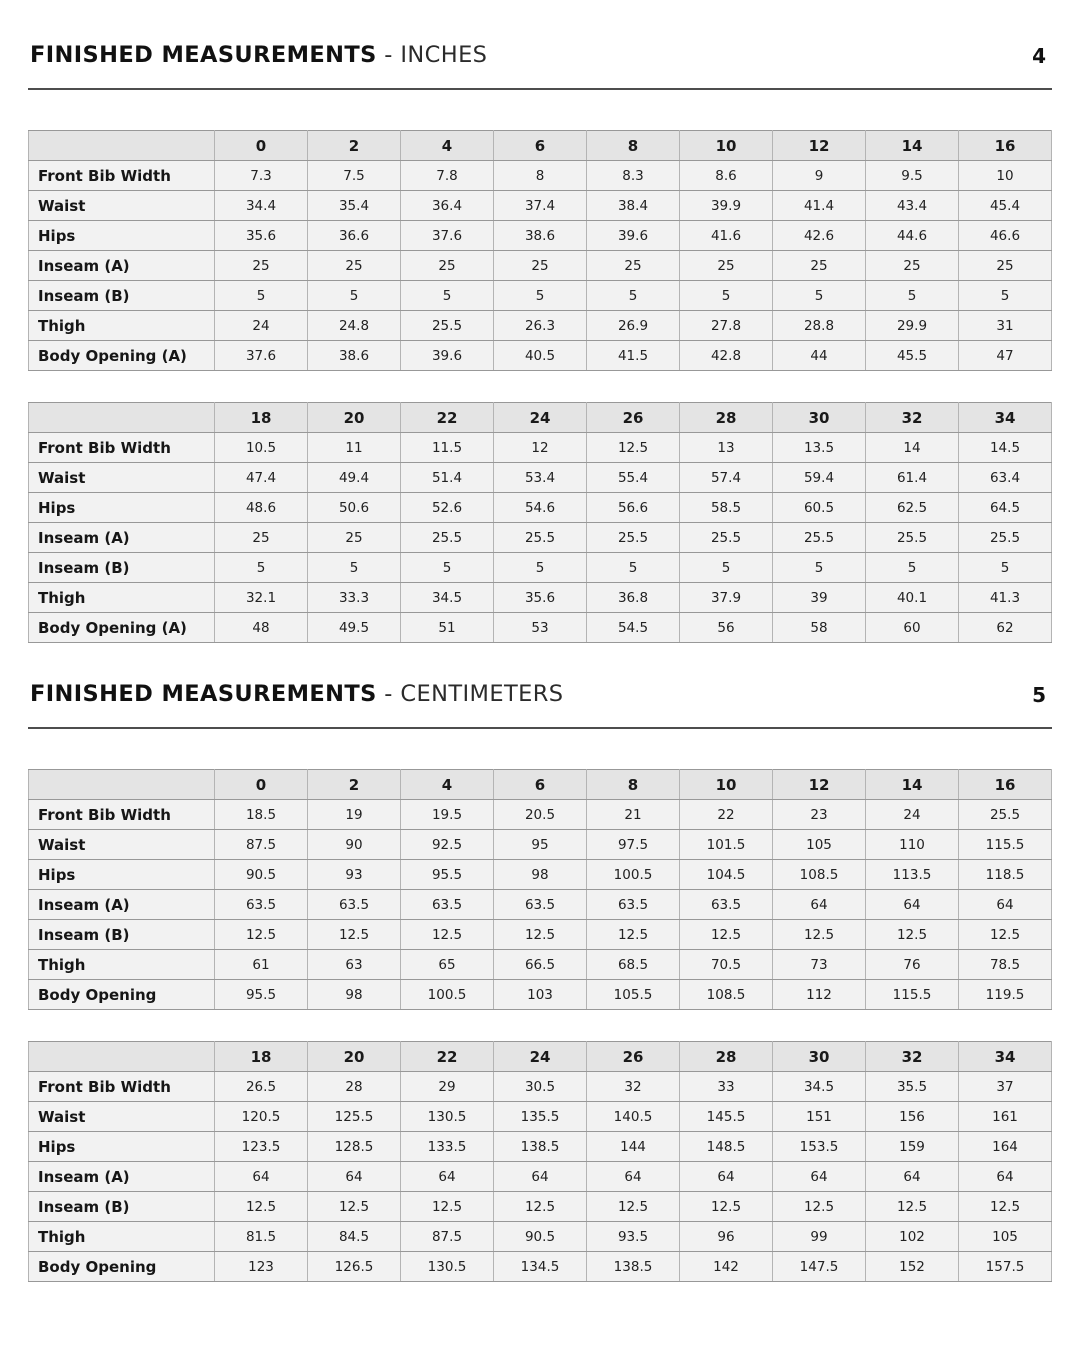  What do you see at coordinates (912, 627) in the screenshot?
I see `measurement-value: 60` at bounding box center [912, 627].